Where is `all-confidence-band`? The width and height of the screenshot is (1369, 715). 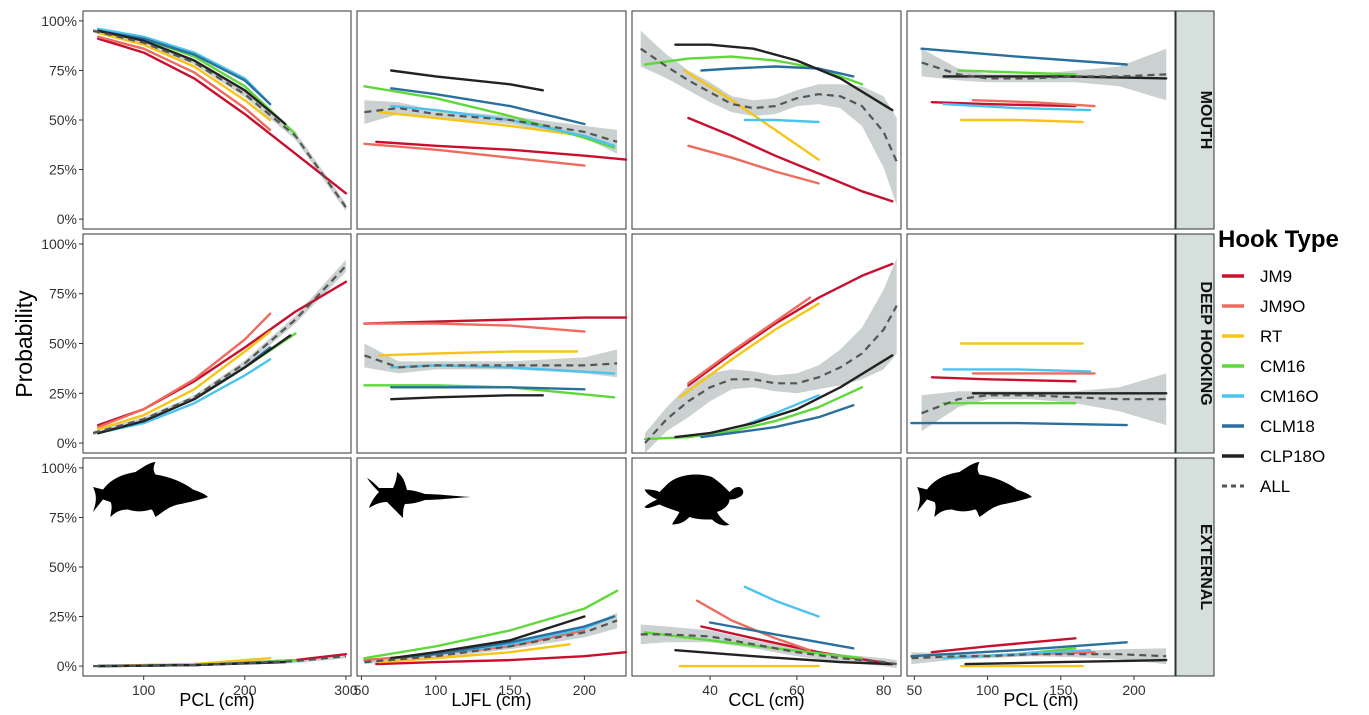
all-confidence-band is located at coordinates (771, 355).